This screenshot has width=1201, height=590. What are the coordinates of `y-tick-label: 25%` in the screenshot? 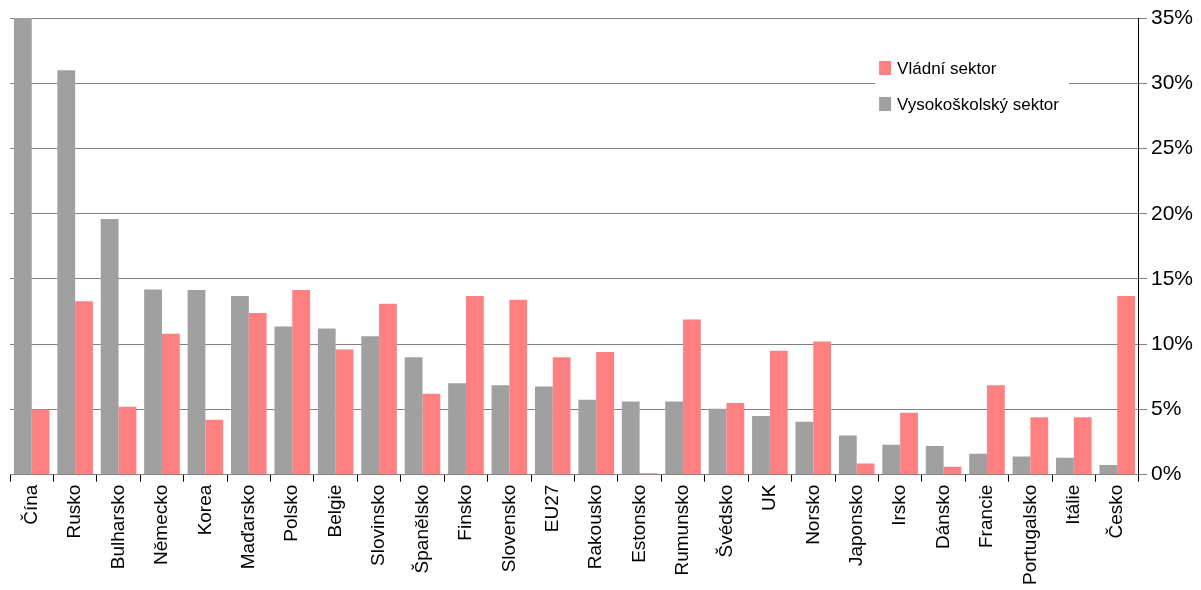 It's located at (1171, 147).